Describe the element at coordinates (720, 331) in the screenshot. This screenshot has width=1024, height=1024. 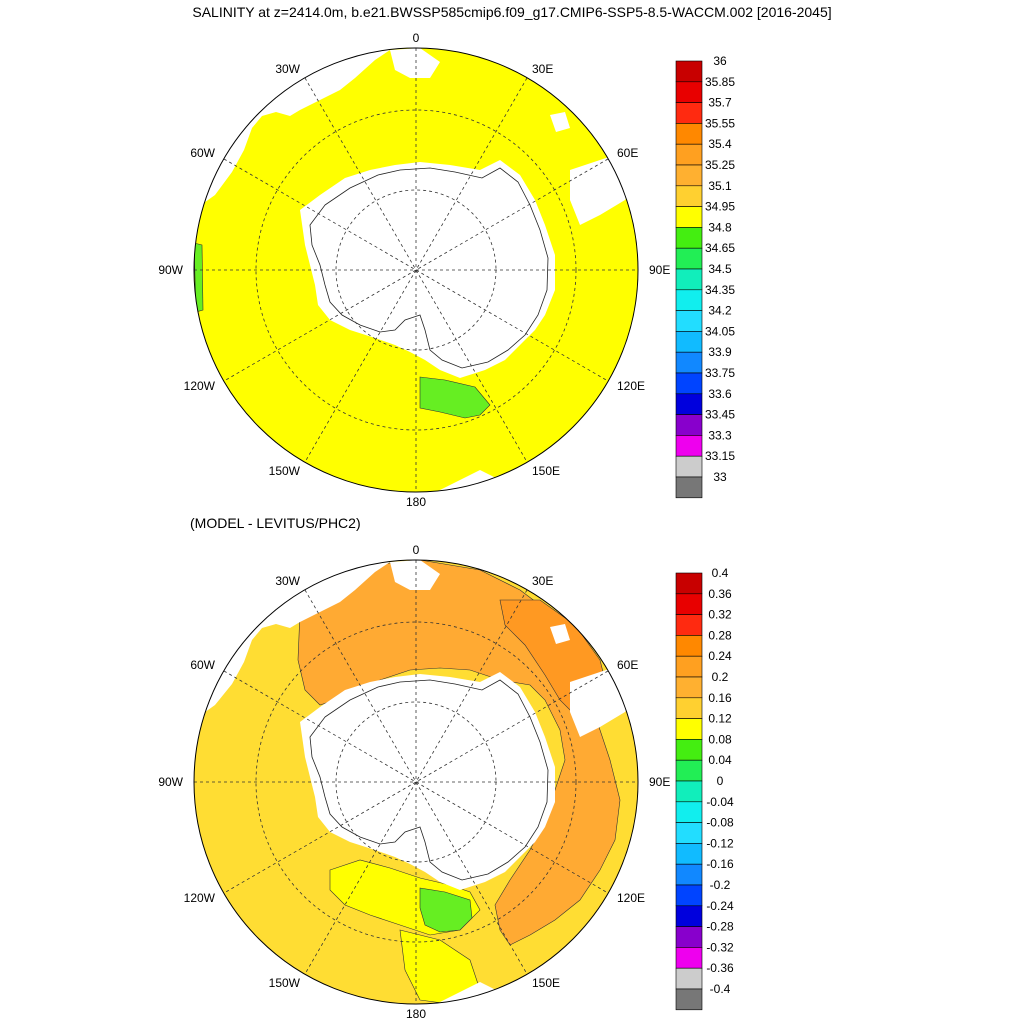
I see `top-colorbar-label: 34.05` at that location.